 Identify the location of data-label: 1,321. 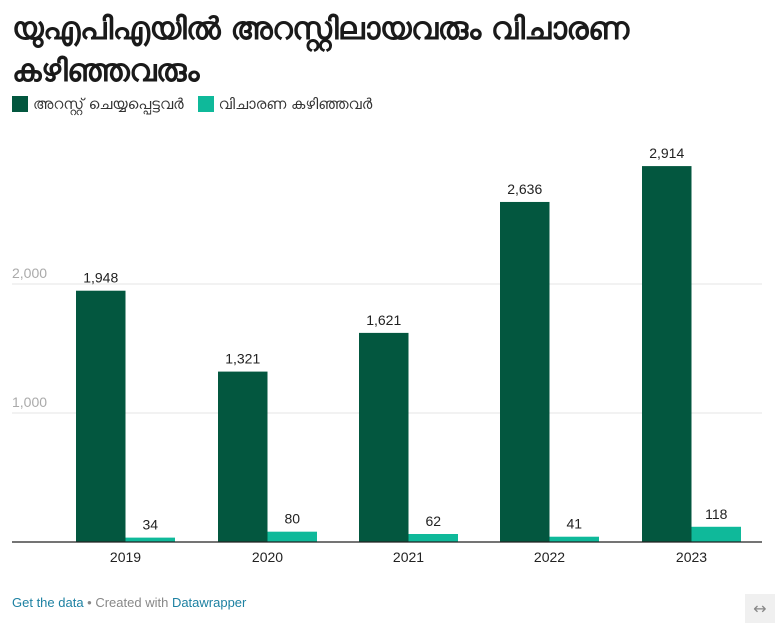
(242, 359).